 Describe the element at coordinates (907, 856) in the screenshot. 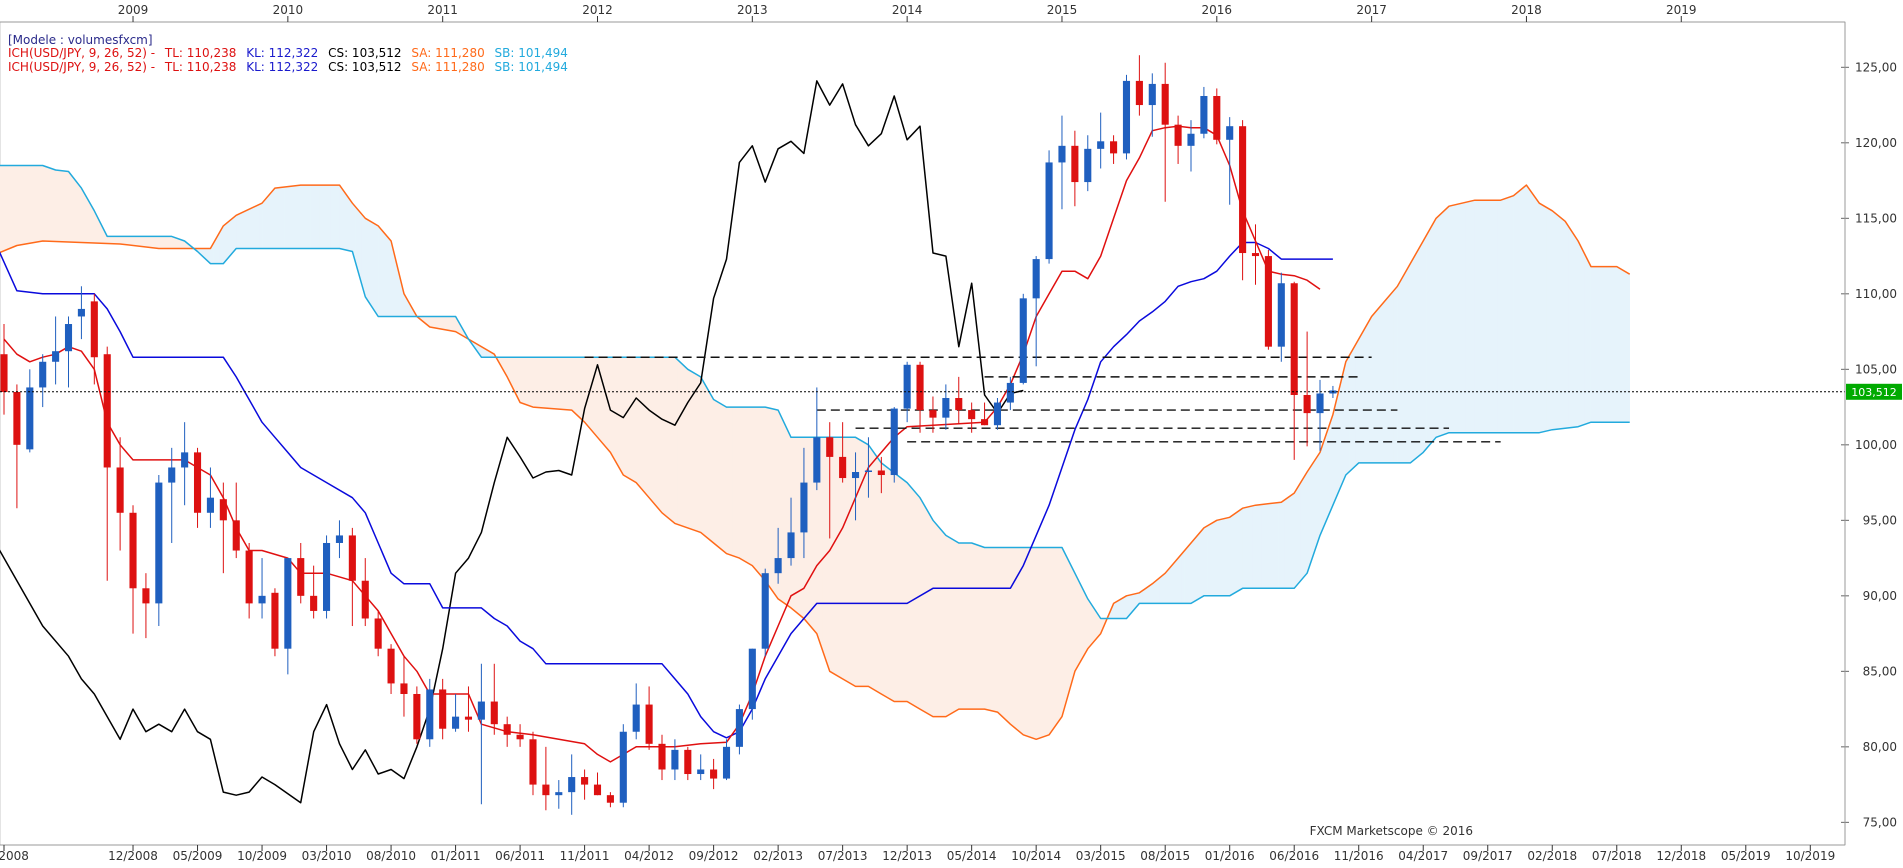

I see `bottom-date-label: 12/2013` at that location.